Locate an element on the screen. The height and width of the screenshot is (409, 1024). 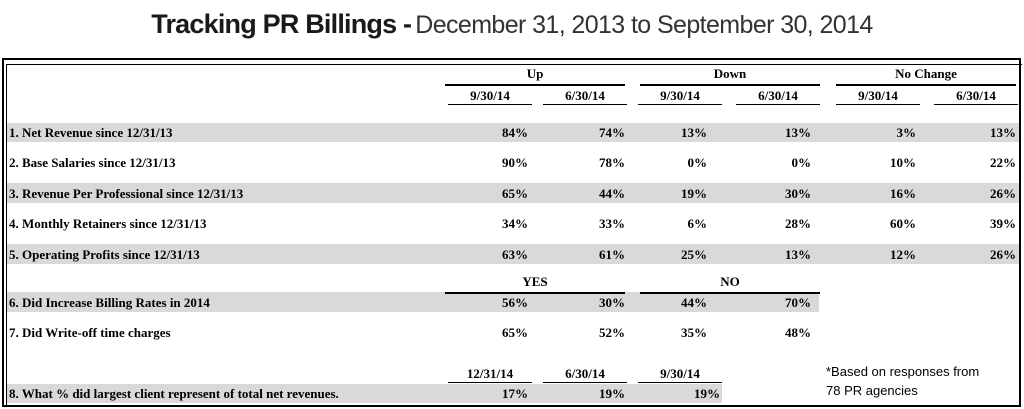
row-2-down-a: 0% is located at coordinates (697, 162).